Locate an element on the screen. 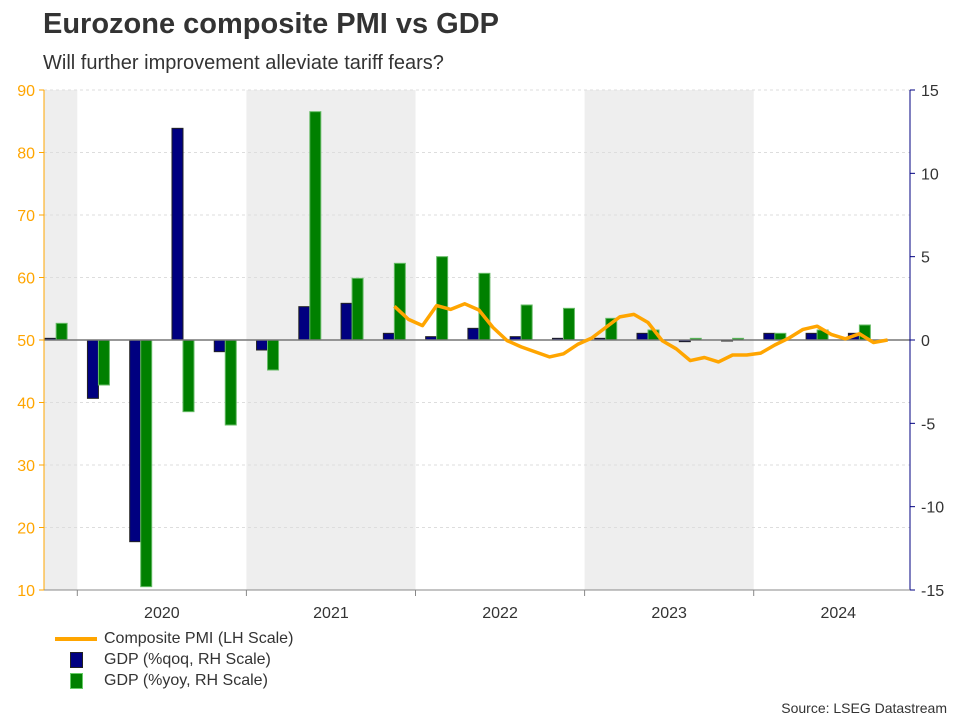  right-axis-tick-label: 5 is located at coordinates (925, 258).